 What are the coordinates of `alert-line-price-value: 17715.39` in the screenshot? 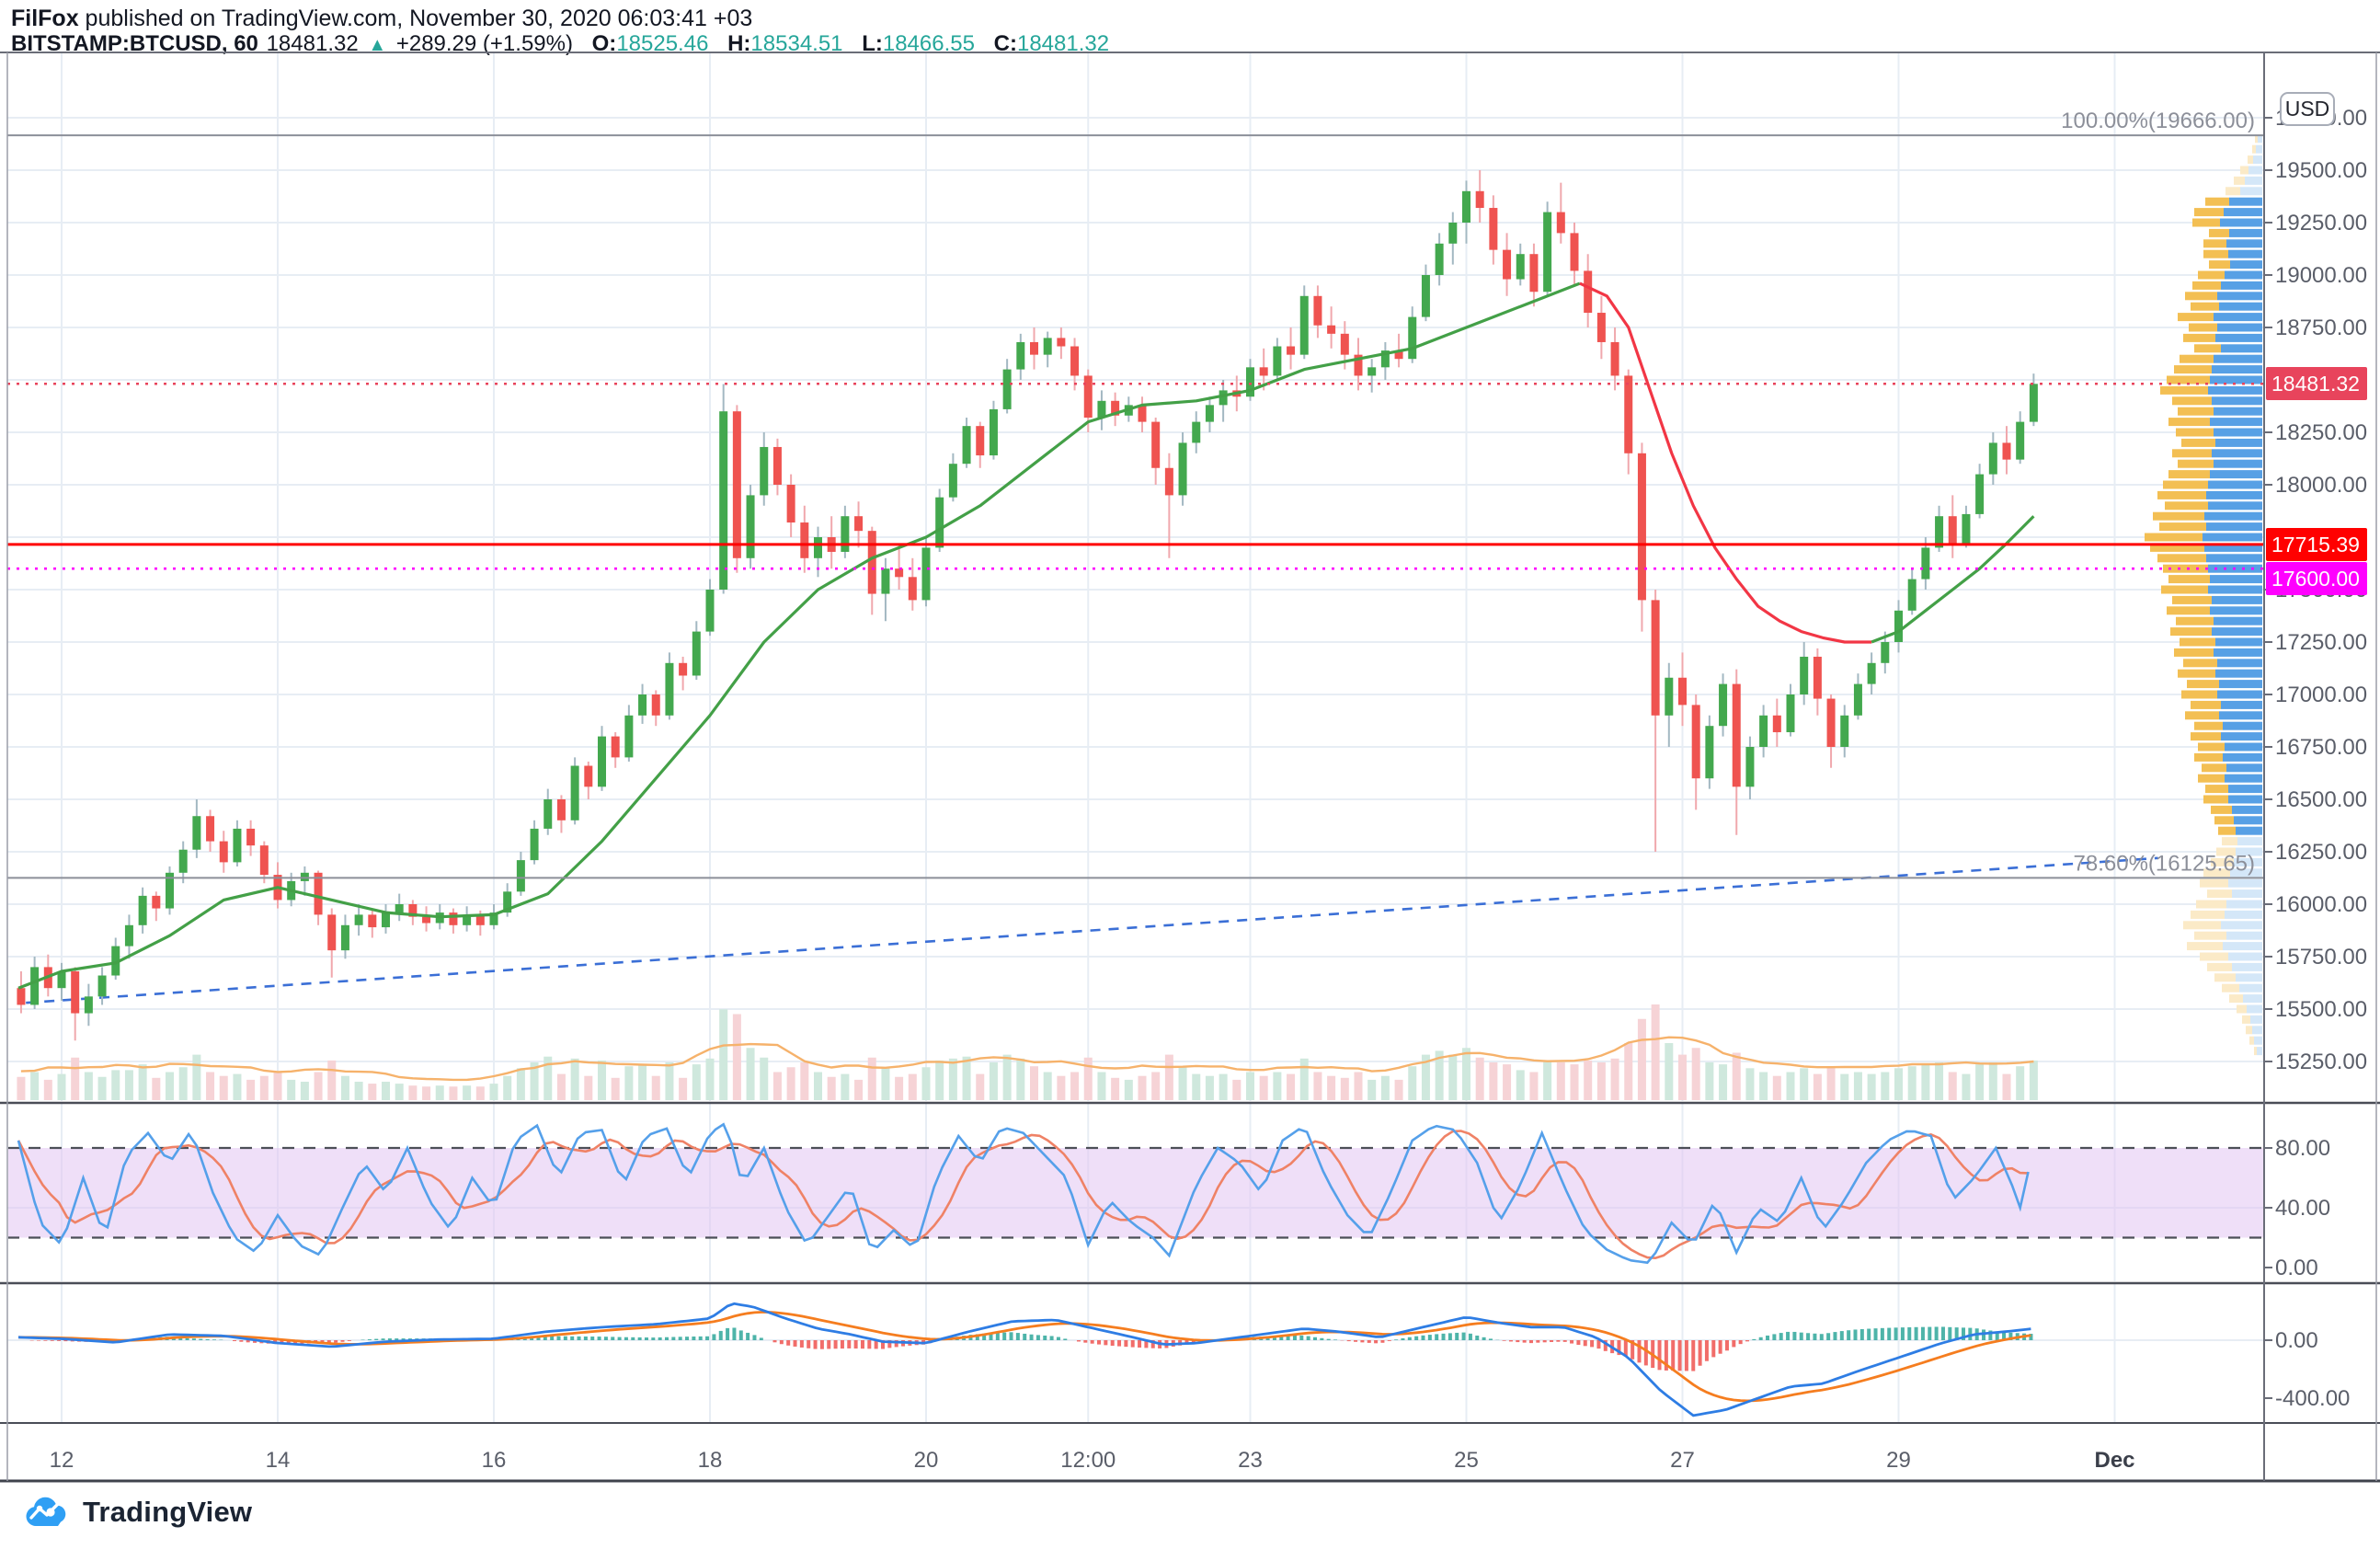 It's located at (2315, 544).